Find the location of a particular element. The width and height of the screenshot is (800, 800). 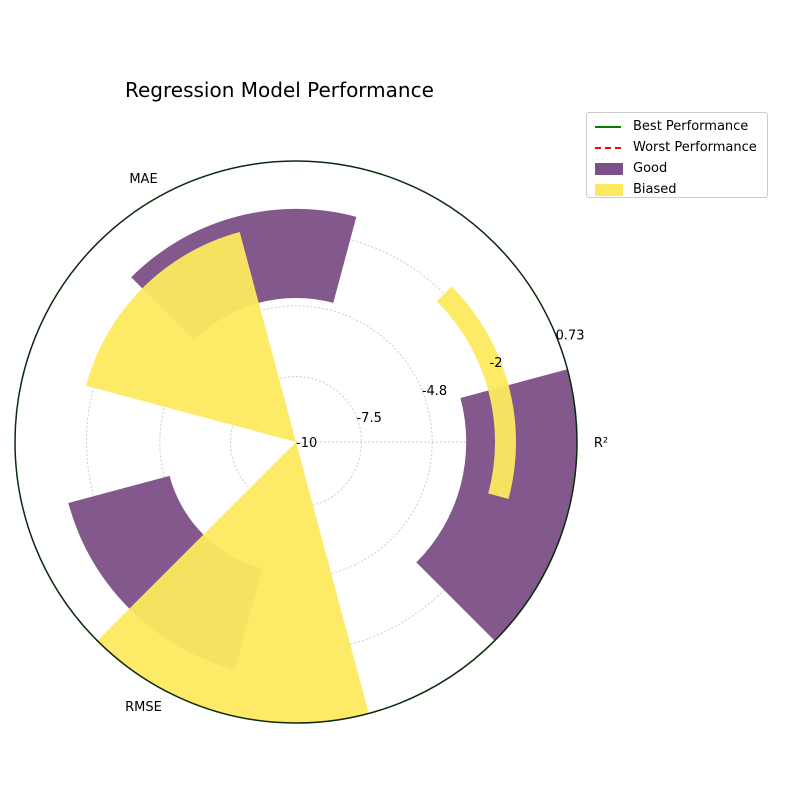

radial-ticks: -10 -7.5 -4.8 -2 0.73 is located at coordinates (440, 389).